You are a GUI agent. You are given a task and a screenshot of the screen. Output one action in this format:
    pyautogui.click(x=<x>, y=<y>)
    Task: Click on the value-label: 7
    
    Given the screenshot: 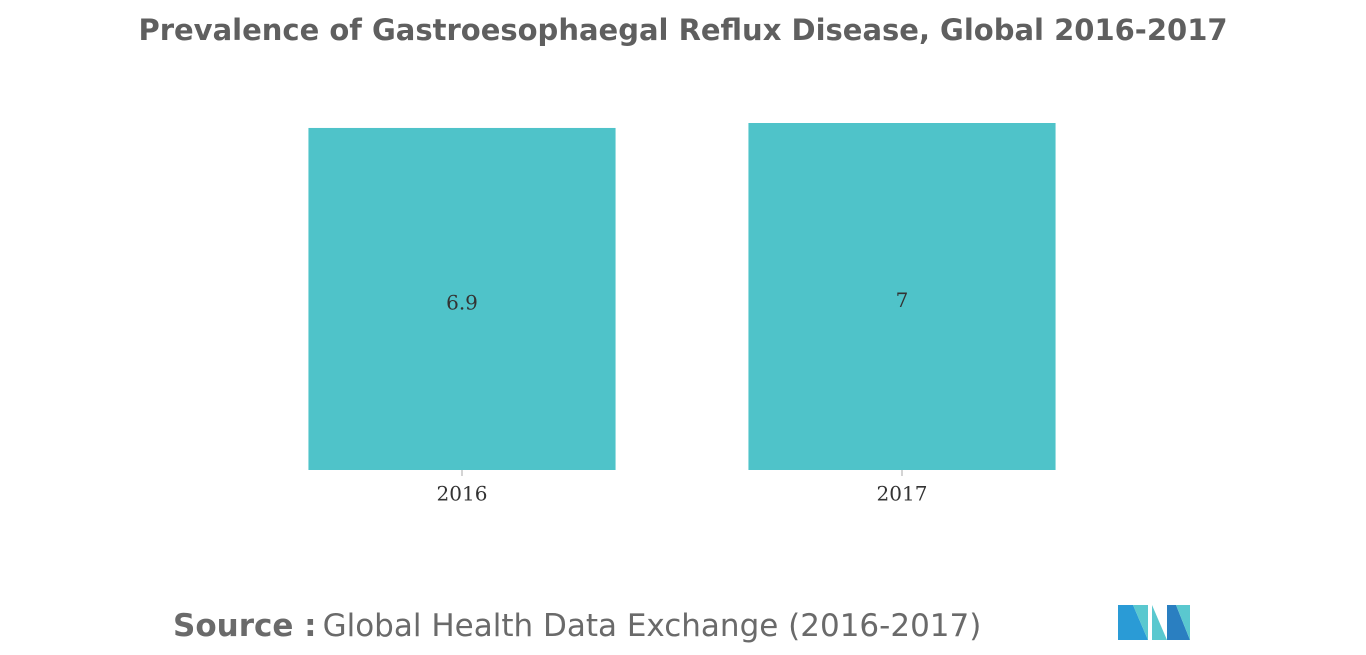 What is the action you would take?
    pyautogui.click(x=902, y=300)
    